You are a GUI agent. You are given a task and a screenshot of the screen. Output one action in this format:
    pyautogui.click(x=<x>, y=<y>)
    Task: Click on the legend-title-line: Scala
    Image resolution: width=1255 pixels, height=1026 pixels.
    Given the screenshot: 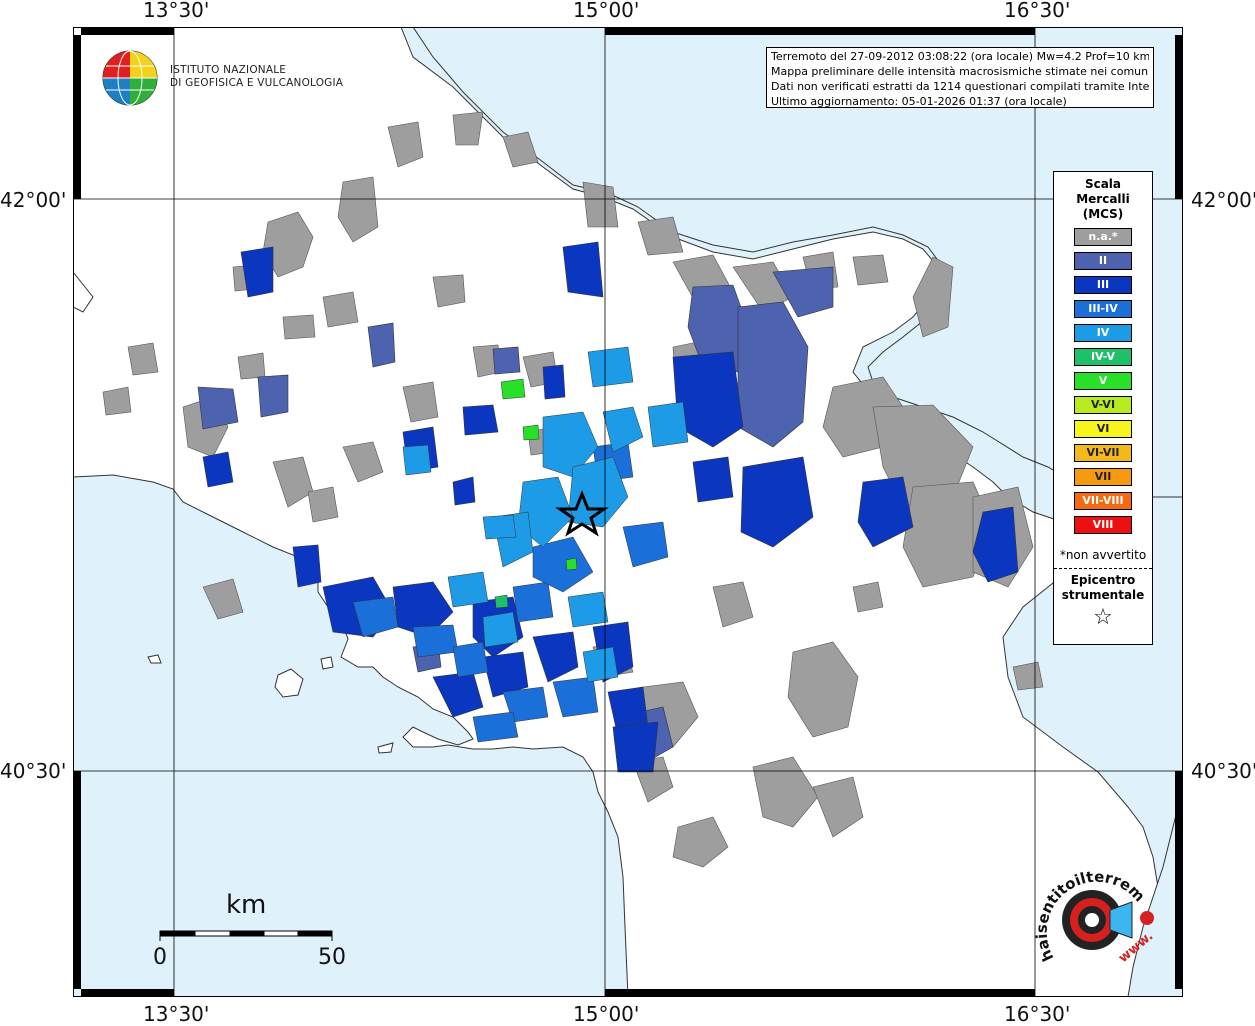 What is the action you would take?
    pyautogui.click(x=1103, y=184)
    